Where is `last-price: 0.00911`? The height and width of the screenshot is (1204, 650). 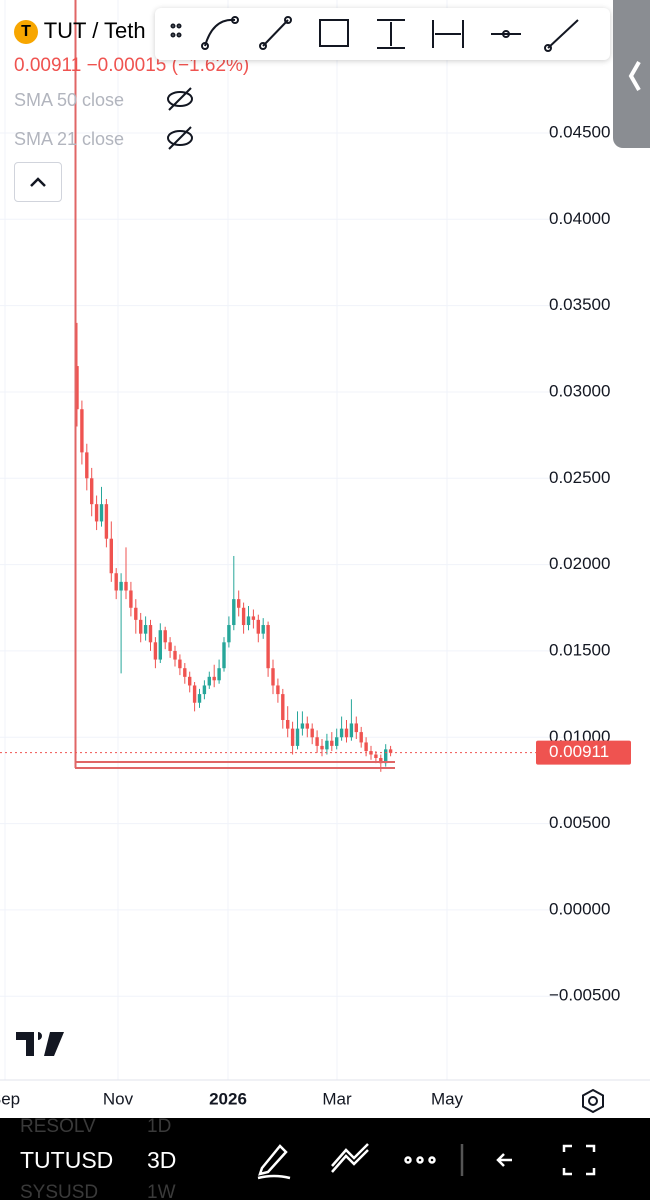 last-price: 0.00911 is located at coordinates (48, 65).